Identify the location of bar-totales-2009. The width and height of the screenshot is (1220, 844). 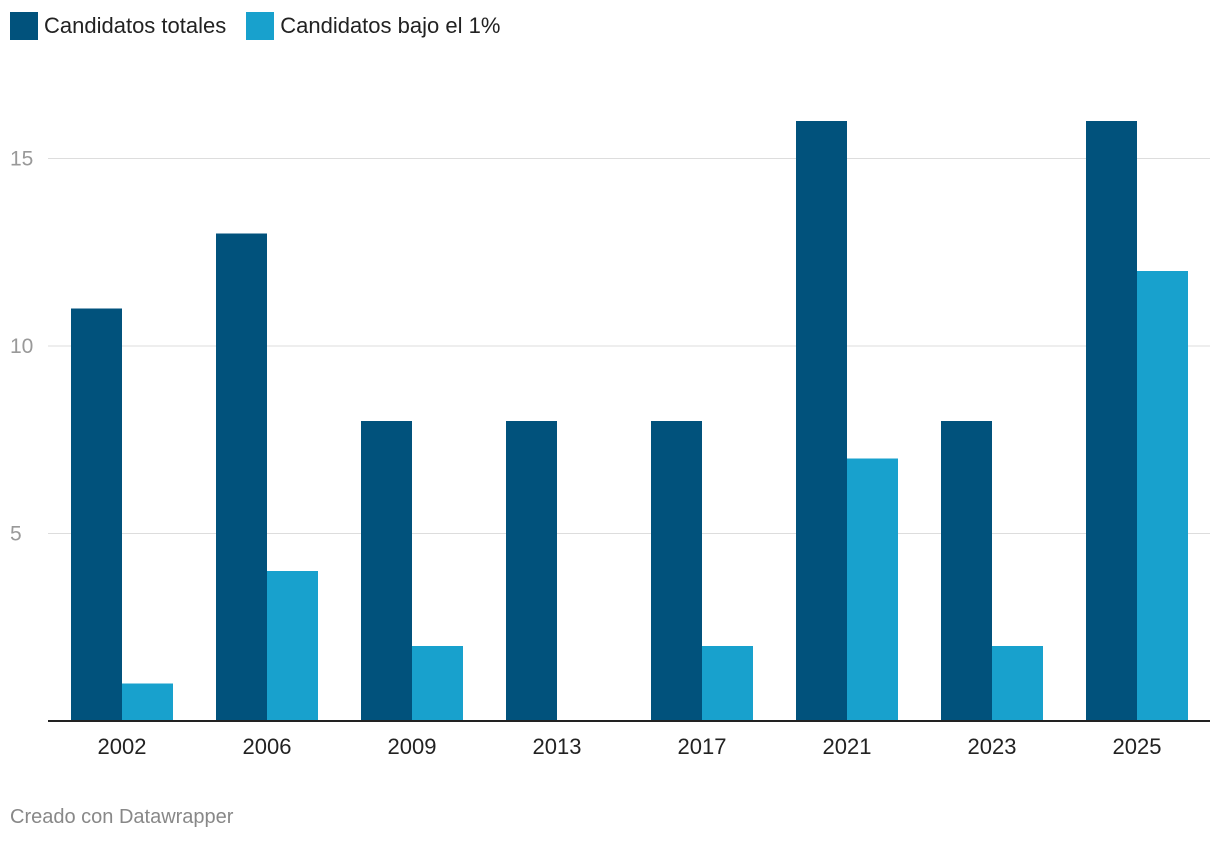
(386, 571).